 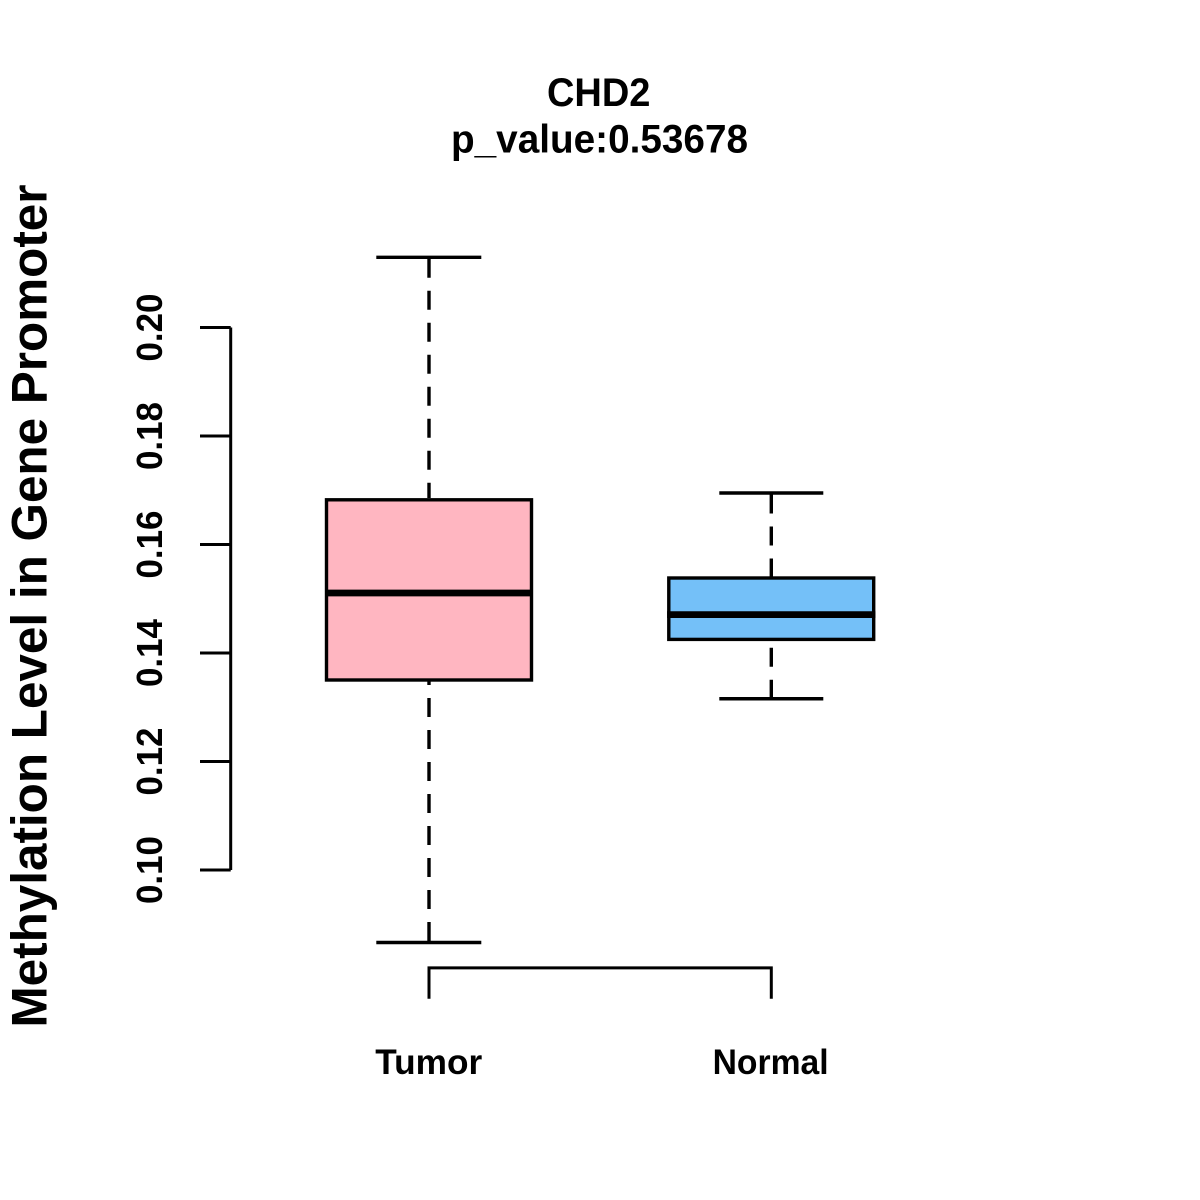 What do you see at coordinates (149, 545) in the screenshot?
I see `svg-text: 0.16` at bounding box center [149, 545].